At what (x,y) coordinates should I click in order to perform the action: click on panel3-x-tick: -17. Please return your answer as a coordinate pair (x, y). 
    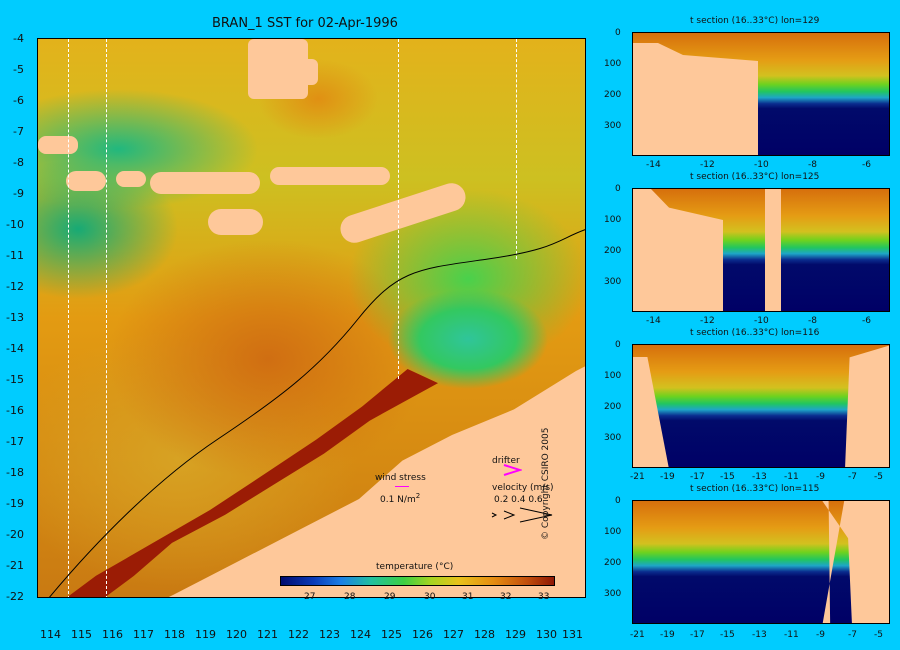
    Looking at the image, I should click on (697, 477).